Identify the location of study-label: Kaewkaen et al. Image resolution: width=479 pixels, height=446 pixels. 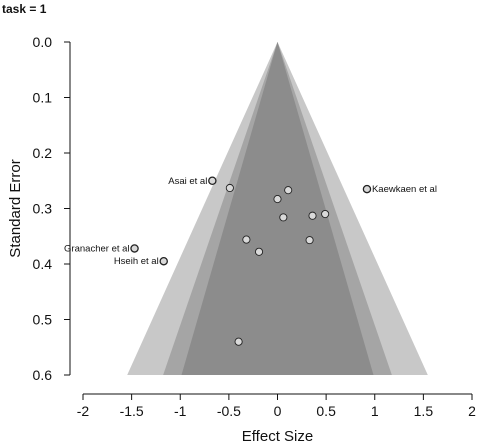
(404, 189).